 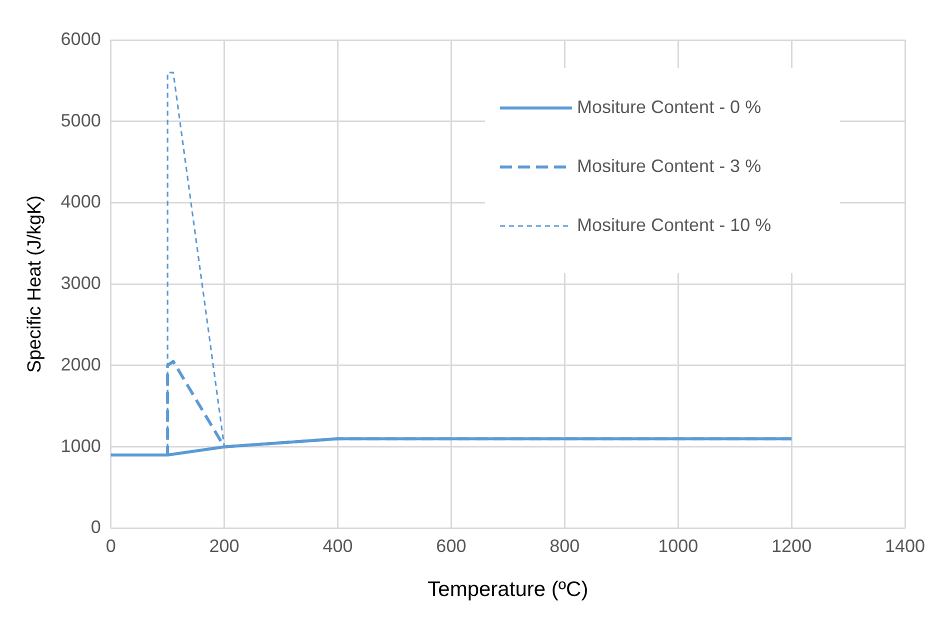 I want to click on legend-label: Mositure Content - 10 %, so click(x=674, y=224).